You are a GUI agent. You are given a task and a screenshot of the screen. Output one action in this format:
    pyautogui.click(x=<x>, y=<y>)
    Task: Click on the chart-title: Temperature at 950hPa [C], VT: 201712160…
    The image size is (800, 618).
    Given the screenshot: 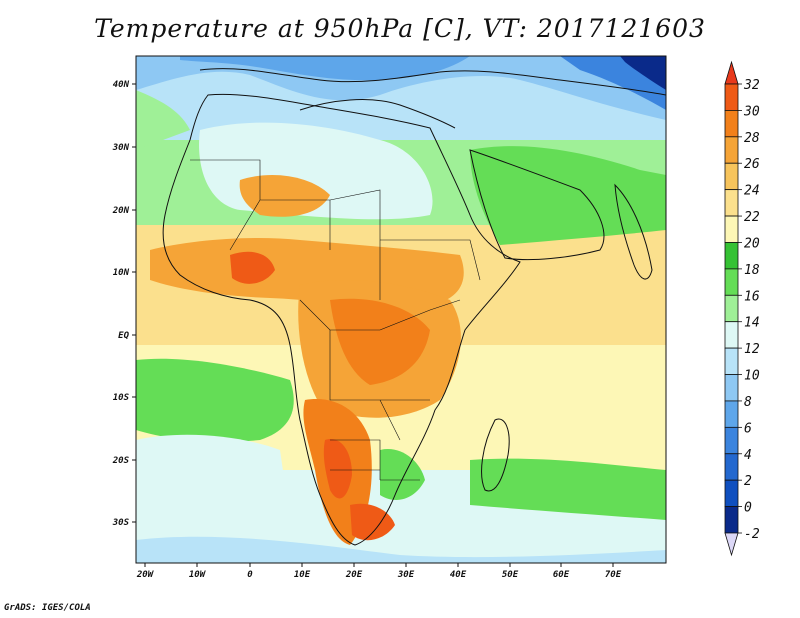 What is the action you would take?
    pyautogui.click(x=400, y=28)
    